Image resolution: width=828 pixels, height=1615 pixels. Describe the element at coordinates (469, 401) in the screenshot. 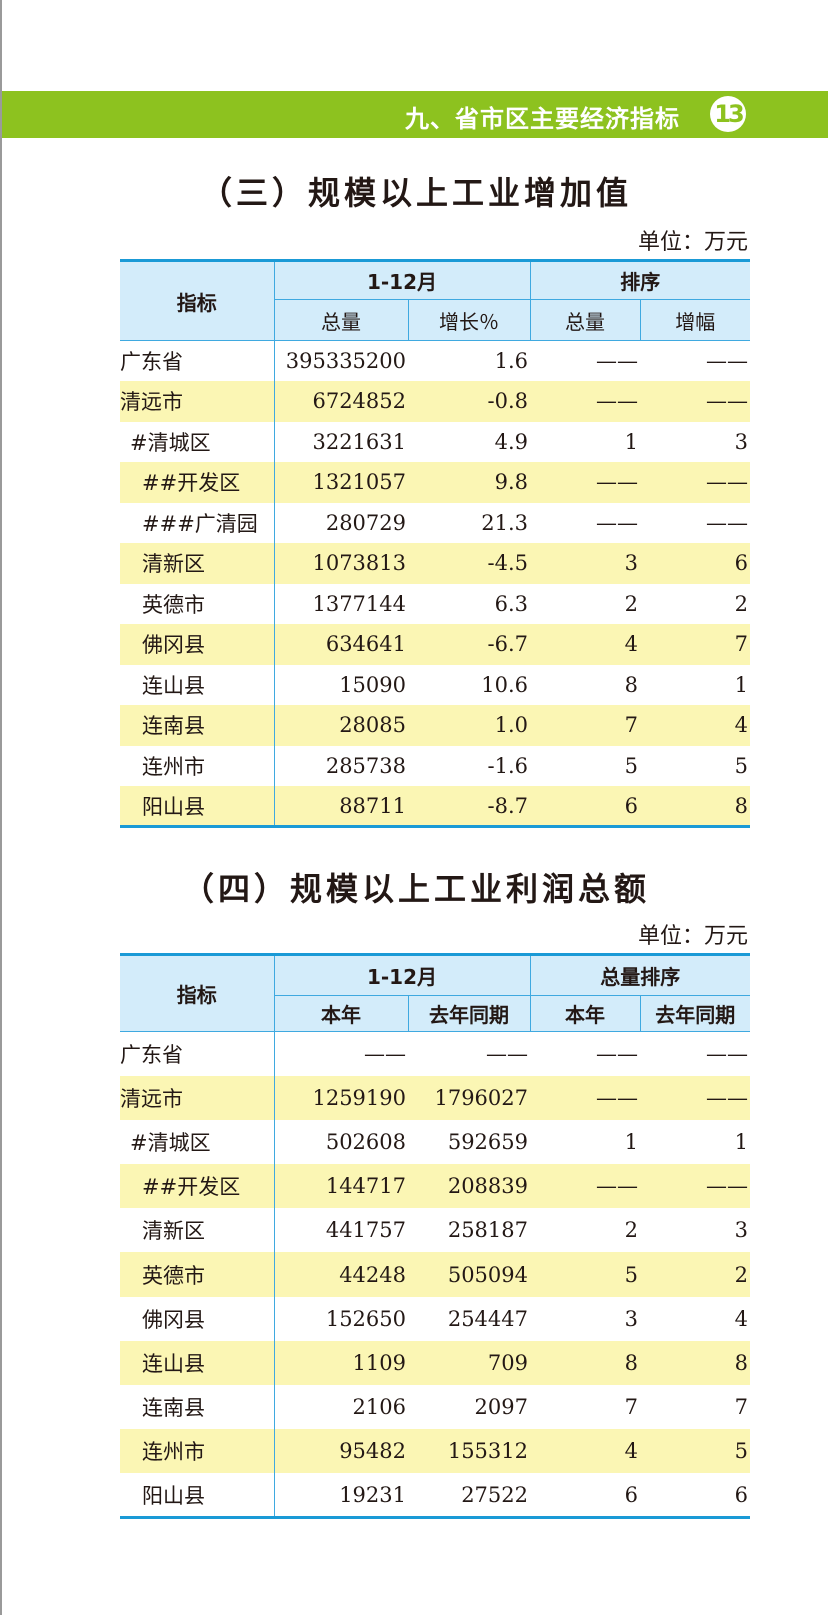

I see `cell-value: -0.8` at that location.